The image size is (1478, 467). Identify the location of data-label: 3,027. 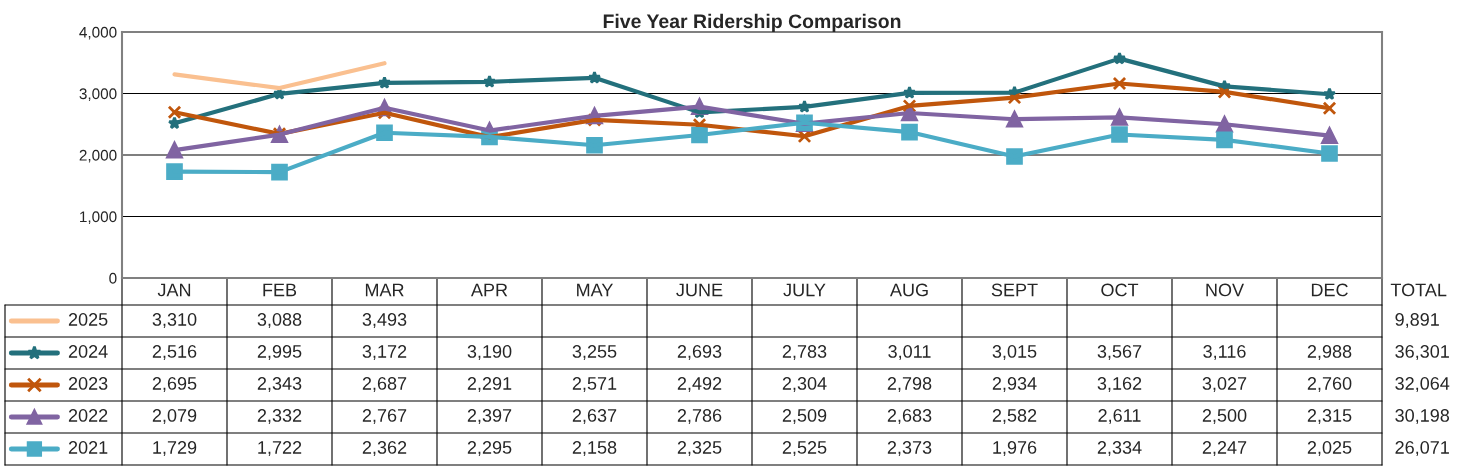
(1224, 384).